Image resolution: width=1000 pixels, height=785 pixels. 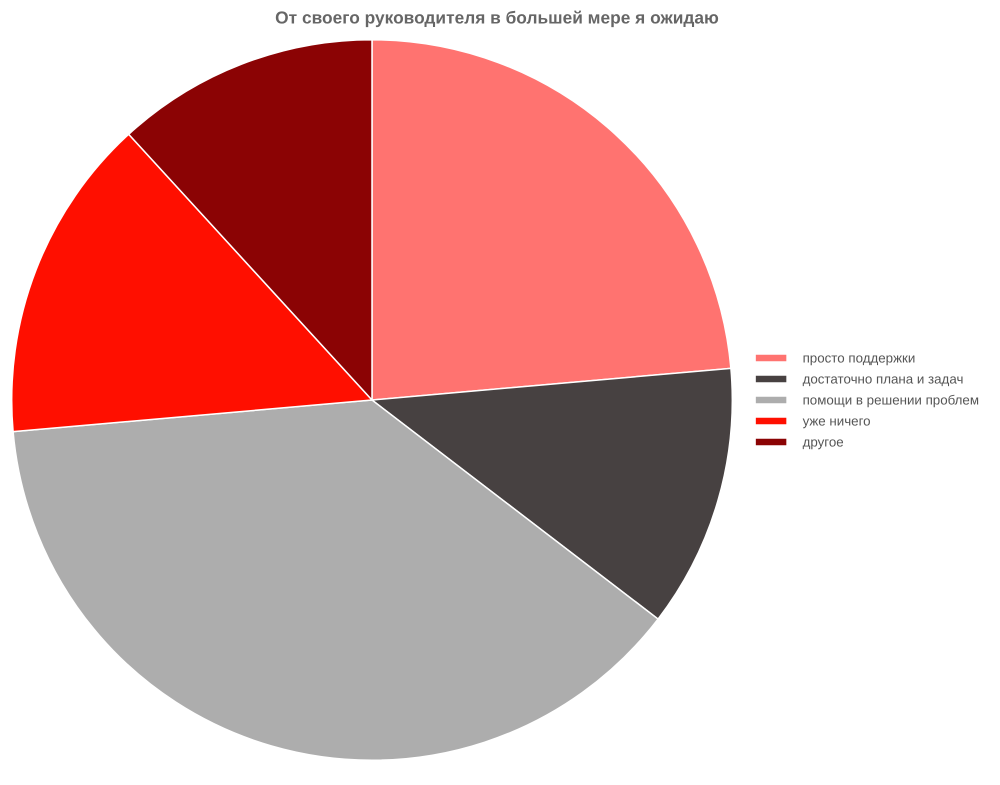 I want to click on legend-label: помощи в решении проблем, so click(x=890, y=399).